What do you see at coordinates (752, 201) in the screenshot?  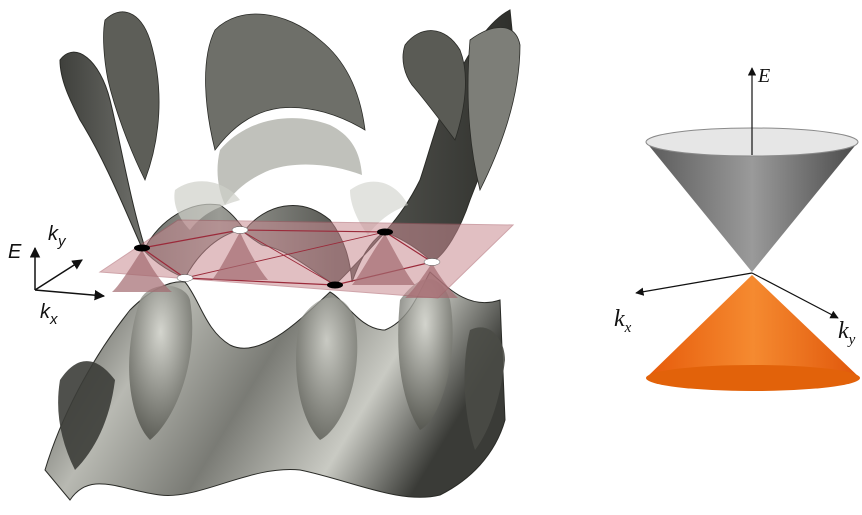 I see `upper-cone` at bounding box center [752, 201].